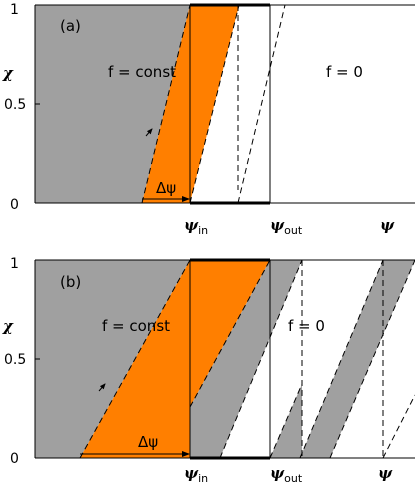 The image size is (415, 484). What do you see at coordinates (148, 442) in the screenshot?
I see `panel-b-shift-label: Δψ` at bounding box center [148, 442].